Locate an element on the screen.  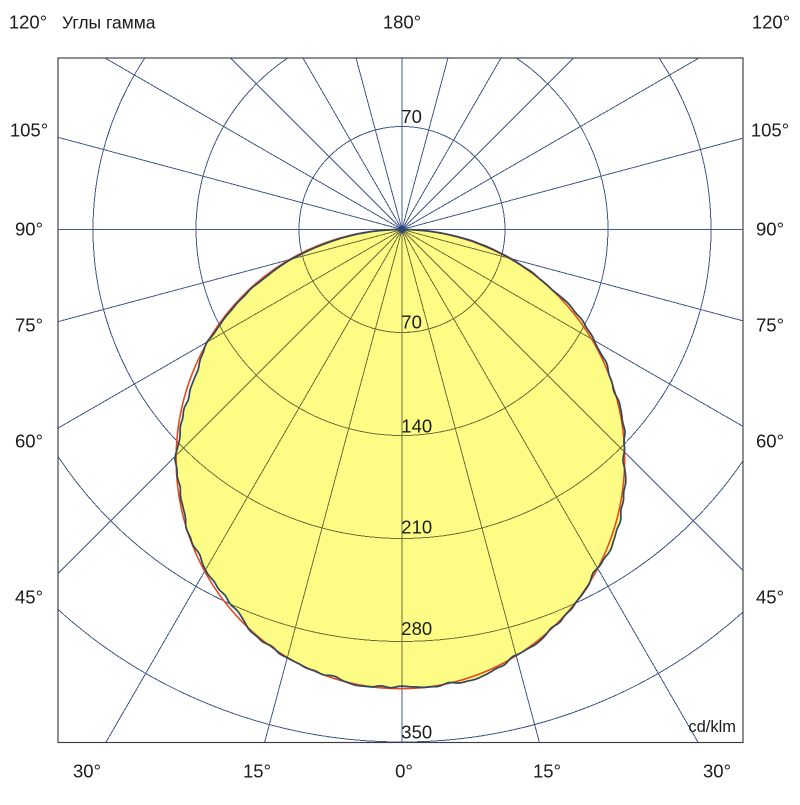
svg-text: 280 is located at coordinates (416, 628).